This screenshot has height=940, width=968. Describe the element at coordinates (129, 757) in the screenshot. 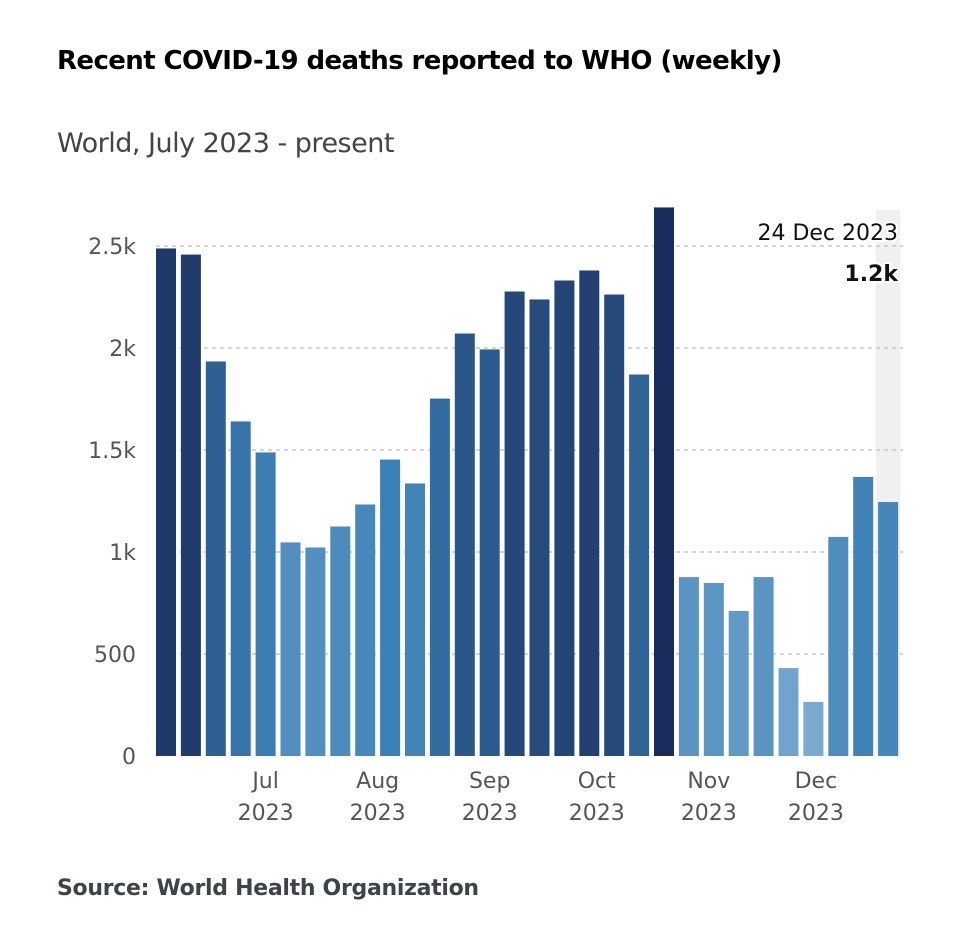

I see `y-tick-label: 0` at that location.